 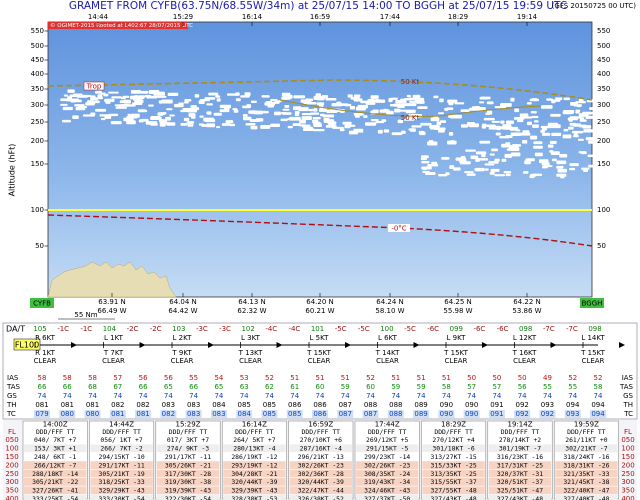 What do you see at coordinates (188, 465) in the screenshot?
I see `wind-cell: 305/26KT -21` at bounding box center [188, 465].